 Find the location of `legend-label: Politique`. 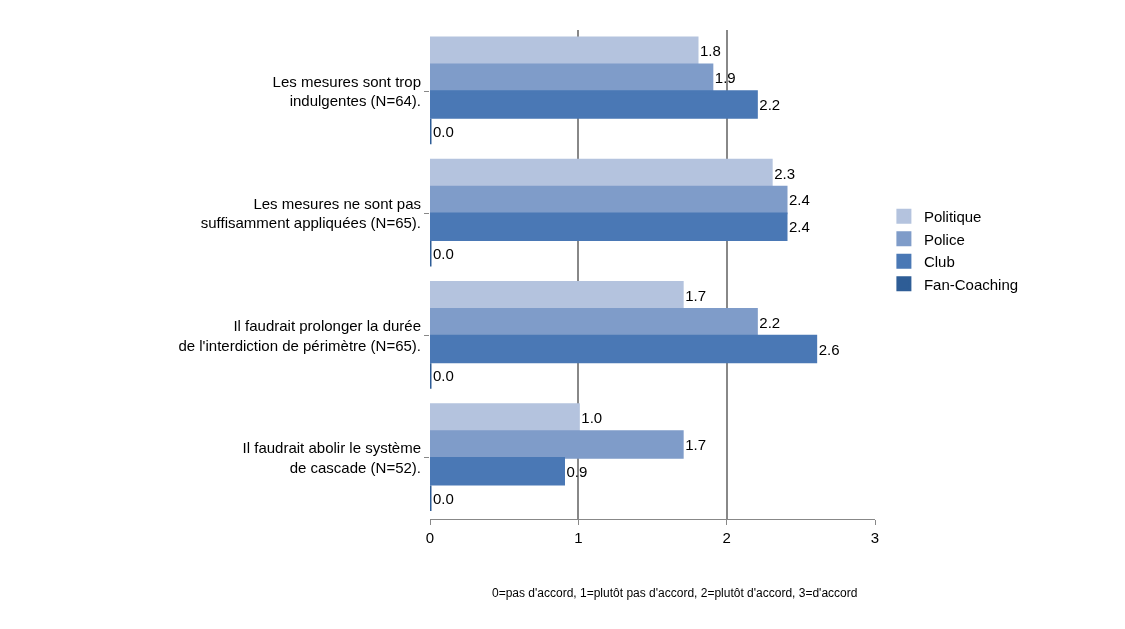

legend-label: Politique is located at coordinates (952, 217).